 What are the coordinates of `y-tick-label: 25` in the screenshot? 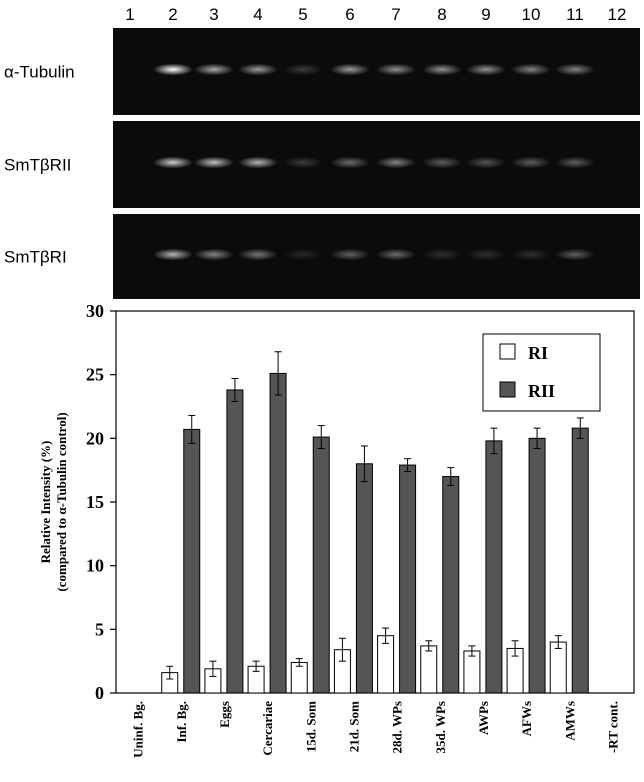 It's located at (95, 375).